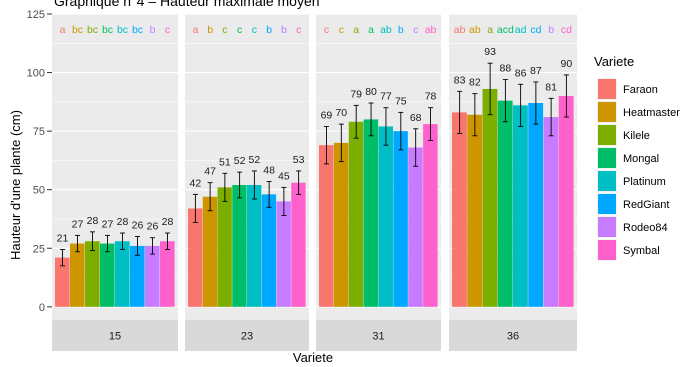  Describe the element at coordinates (521, 73) in the screenshot. I see `data-label: 86` at that location.